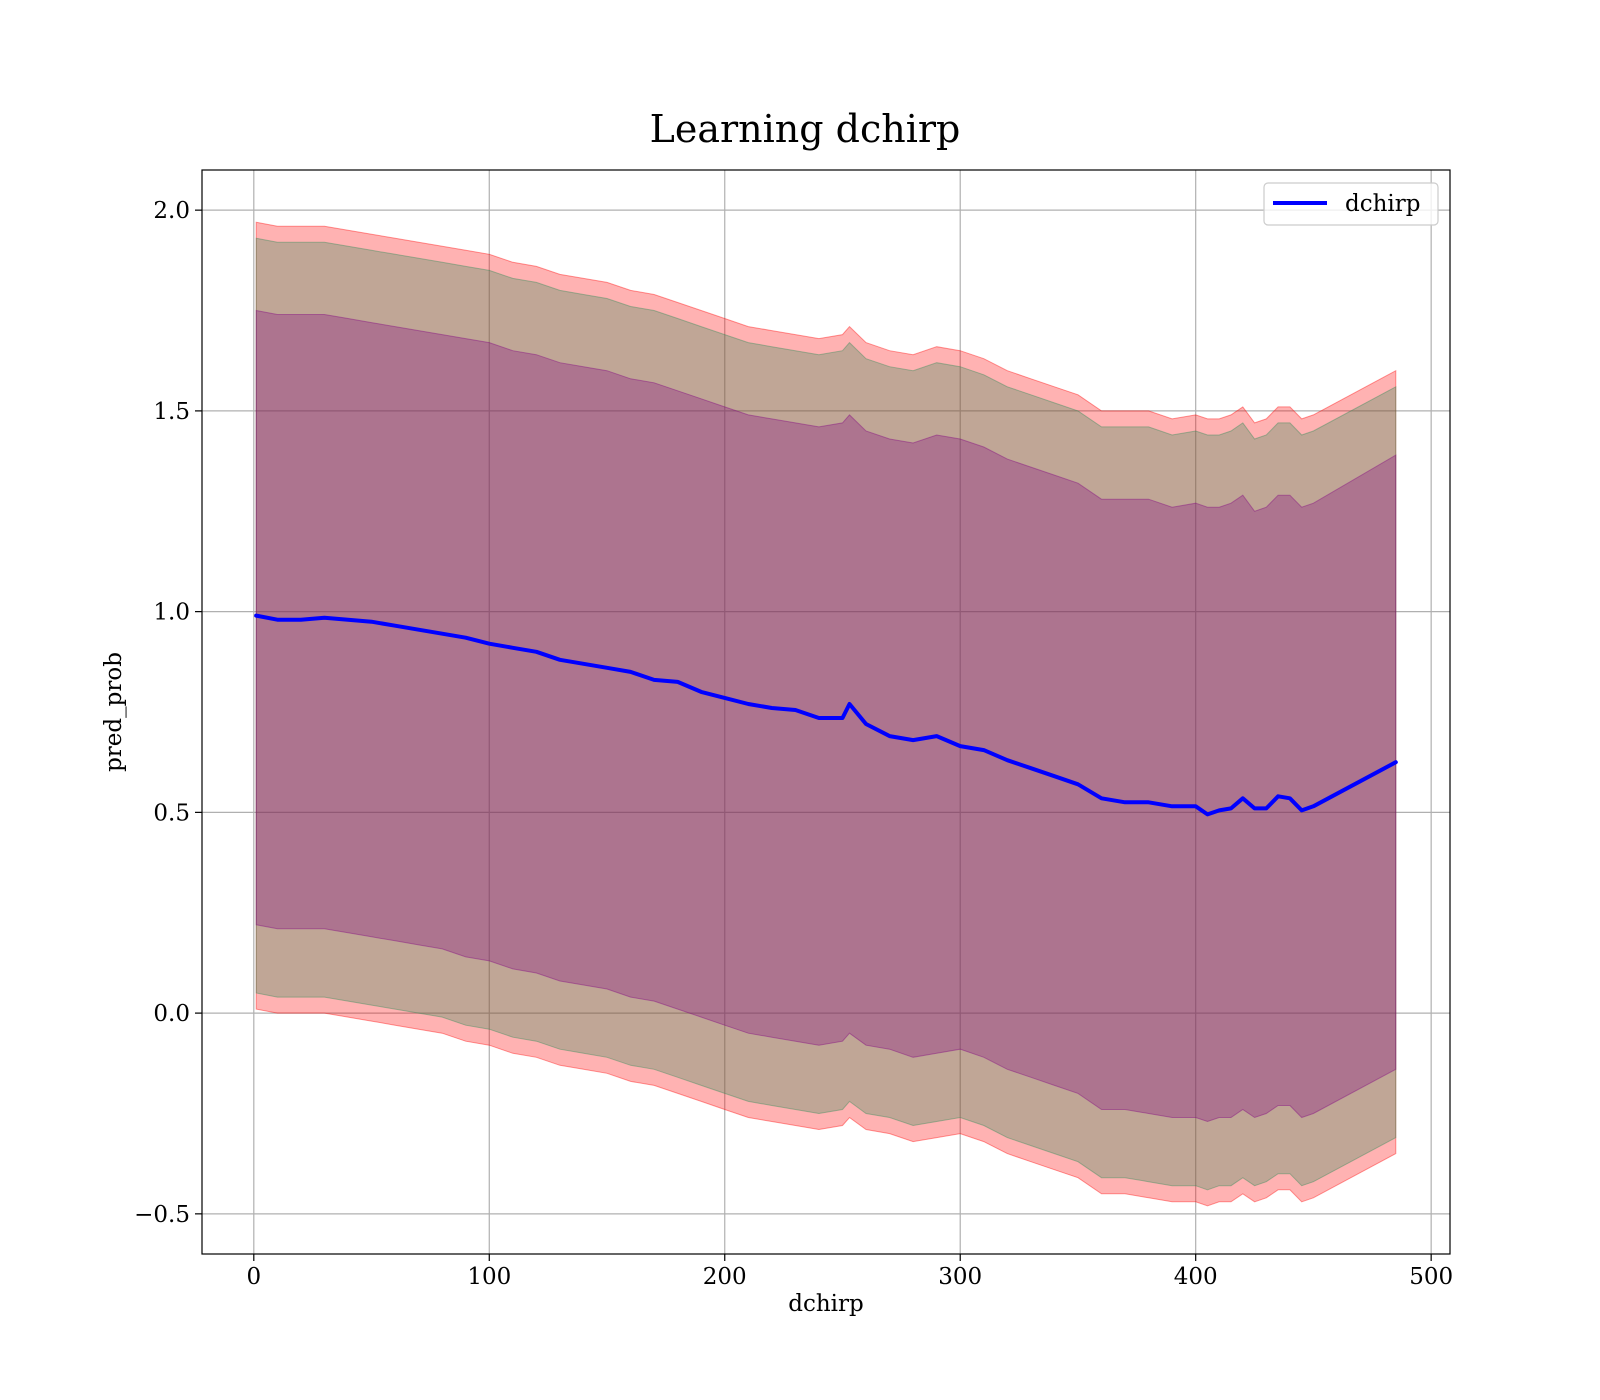 Image resolution: width=1600 pixels, height=1400 pixels. Describe the element at coordinates (162, 1215) in the screenshot. I see `y-tick-label: −0.5` at that location.